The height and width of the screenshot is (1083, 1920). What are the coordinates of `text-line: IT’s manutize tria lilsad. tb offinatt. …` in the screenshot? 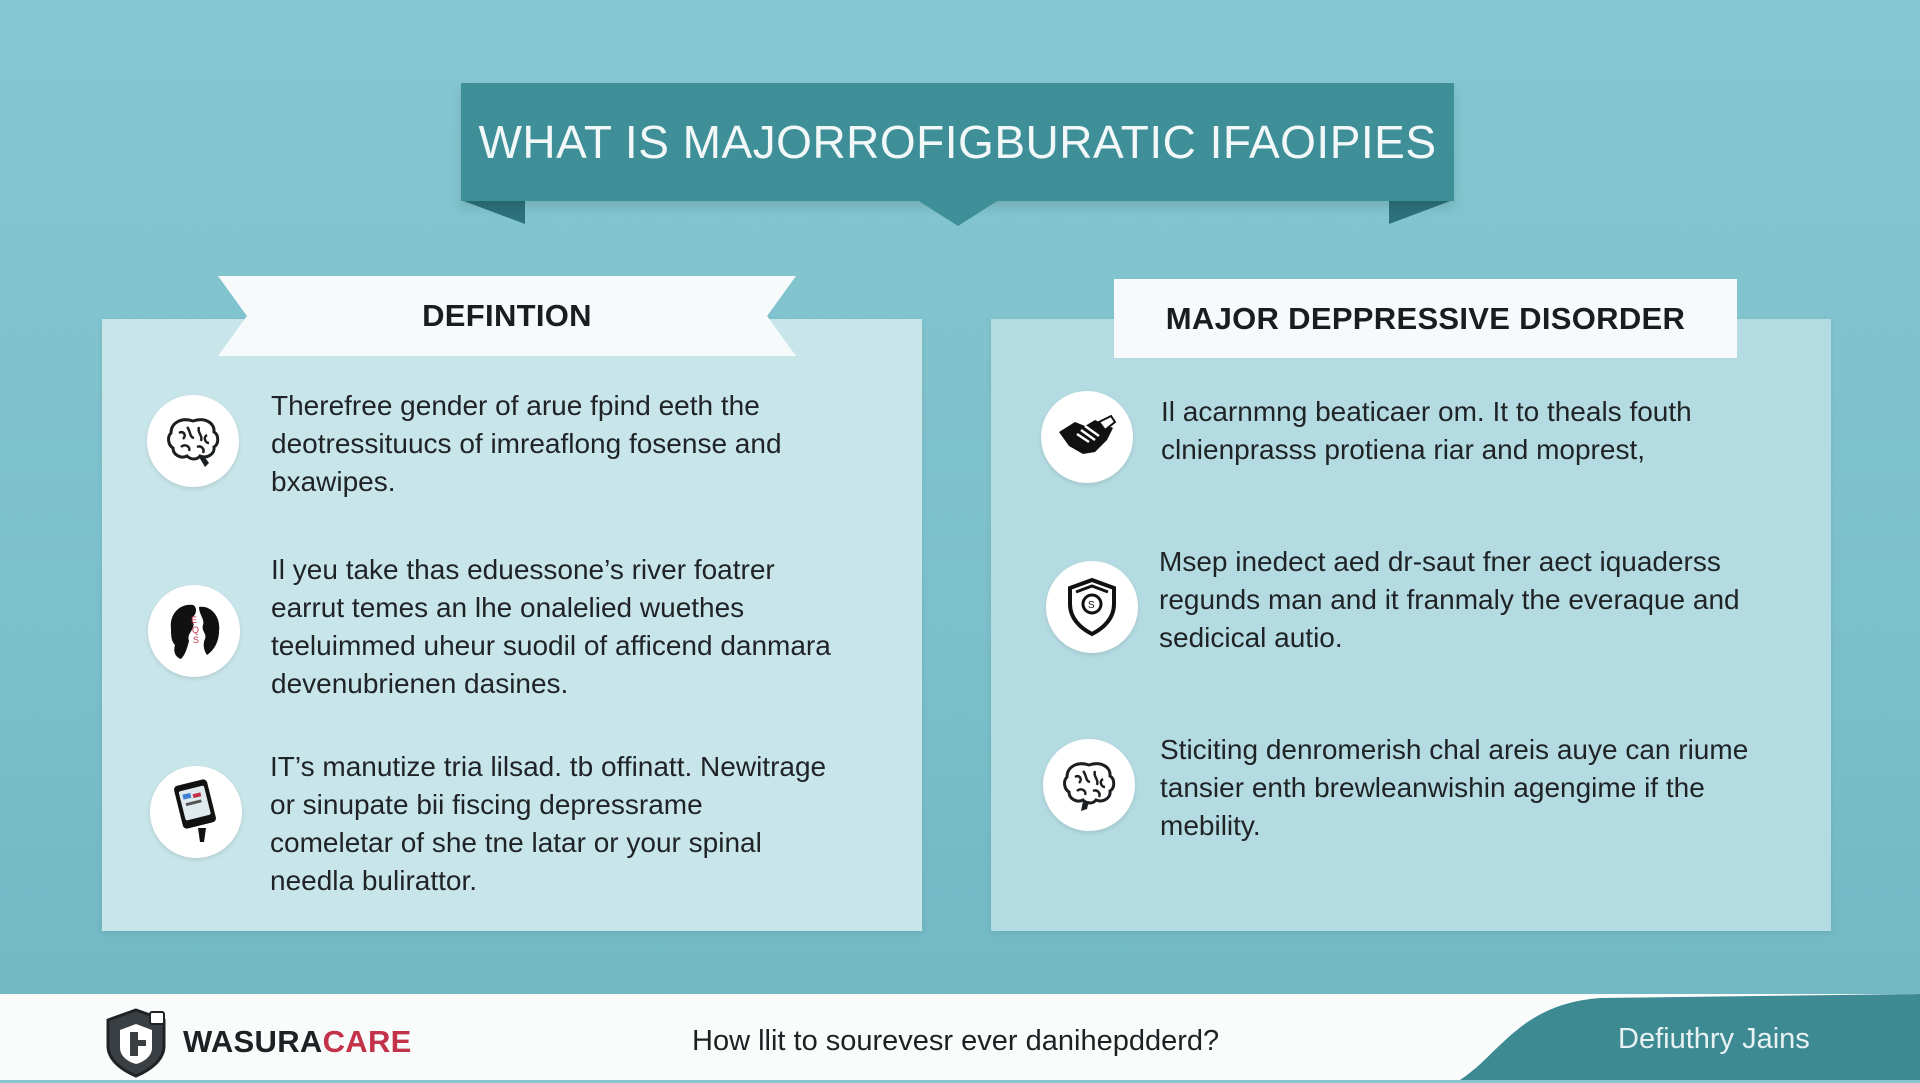 It's located at (548, 766).